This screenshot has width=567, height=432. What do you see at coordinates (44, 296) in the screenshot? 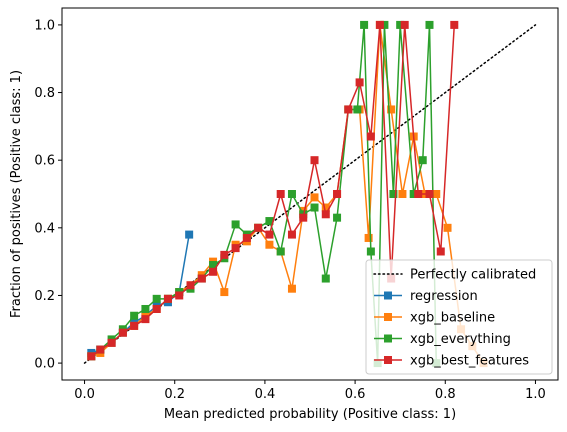
I see `y-tick-label: 0.2` at bounding box center [44, 296].